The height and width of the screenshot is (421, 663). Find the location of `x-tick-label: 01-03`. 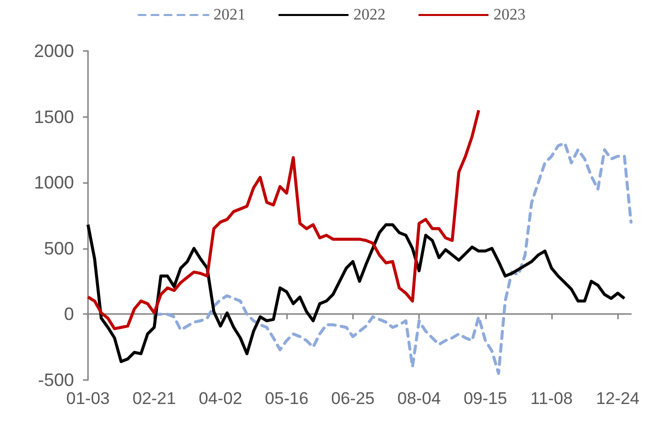

x-tick-label: 01-03 is located at coordinates (88, 398).